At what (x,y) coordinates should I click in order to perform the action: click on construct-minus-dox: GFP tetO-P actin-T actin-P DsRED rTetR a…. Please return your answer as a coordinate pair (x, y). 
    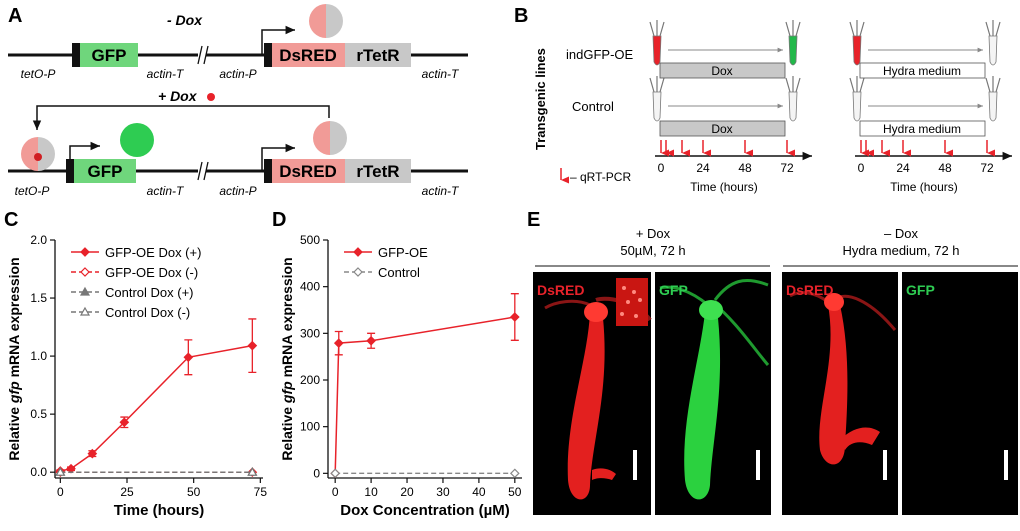
    Looking at the image, I should click on (238, 42).